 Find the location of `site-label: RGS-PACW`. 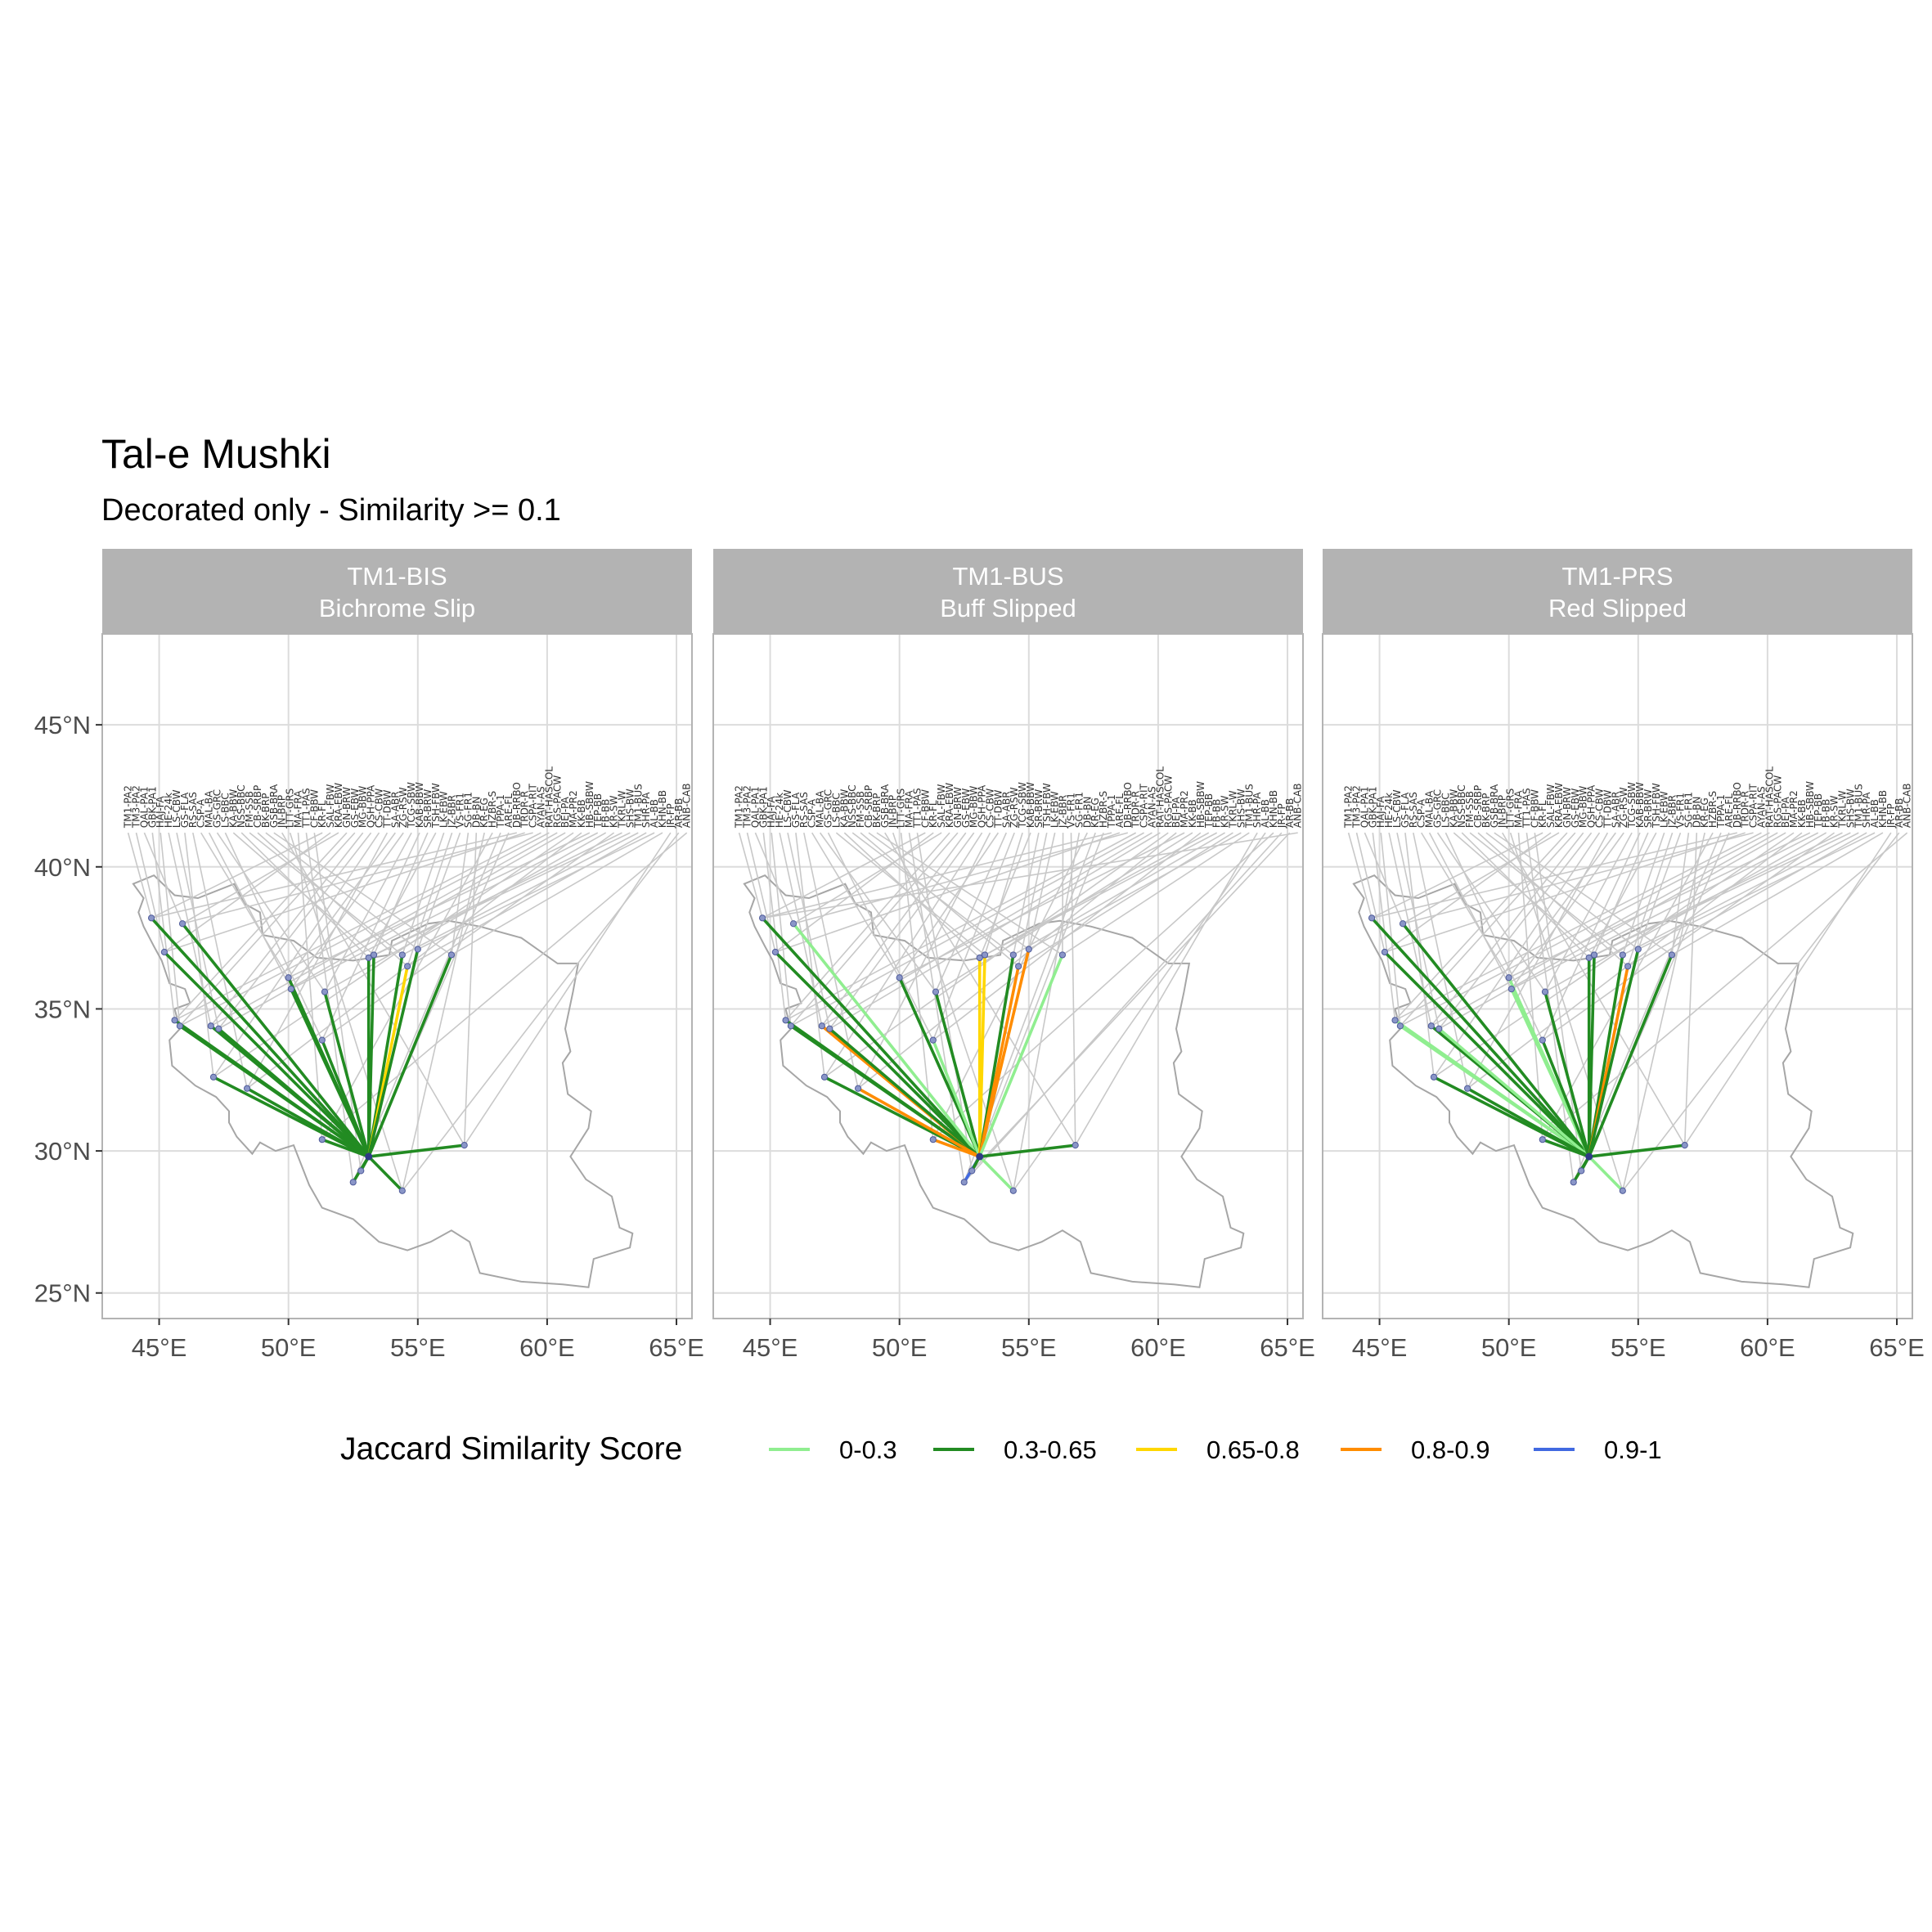

site-label: RGS-PACW is located at coordinates (1777, 802).